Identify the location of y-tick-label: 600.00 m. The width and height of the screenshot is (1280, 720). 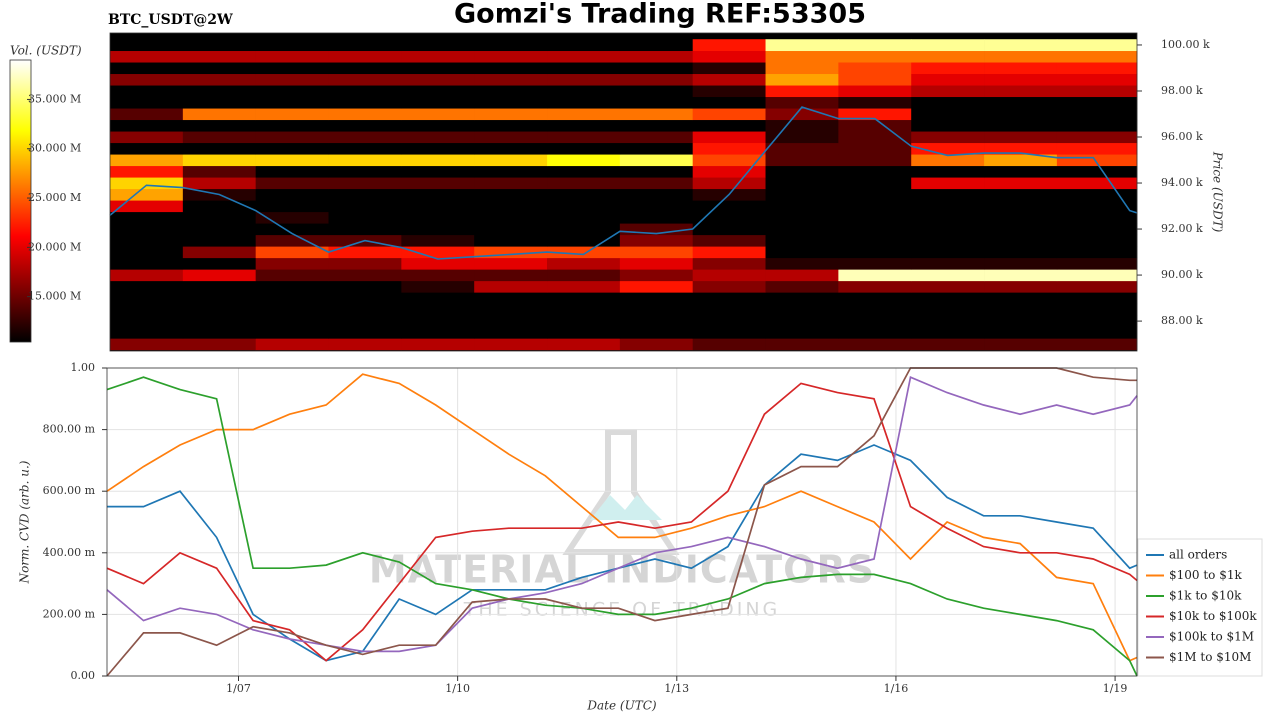
(69, 490).